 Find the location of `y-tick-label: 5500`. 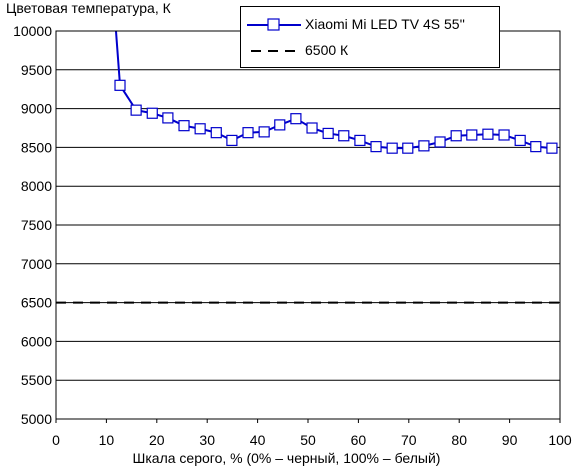

y-tick-label: 5500 is located at coordinates (36, 380).